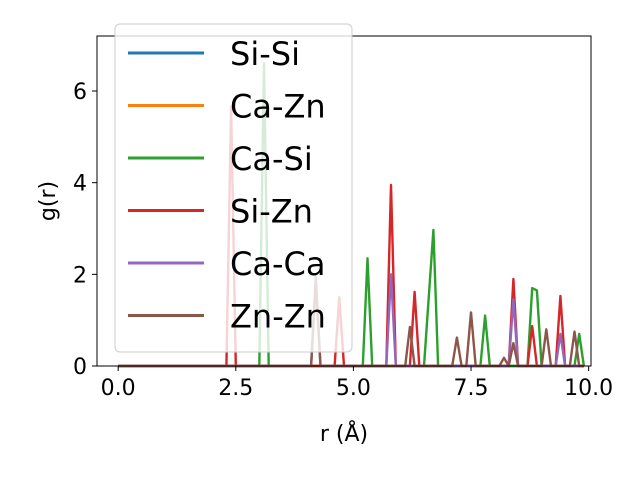  Describe the element at coordinates (344, 433) in the screenshot. I see `x-axis-label: r (Å)` at that location.